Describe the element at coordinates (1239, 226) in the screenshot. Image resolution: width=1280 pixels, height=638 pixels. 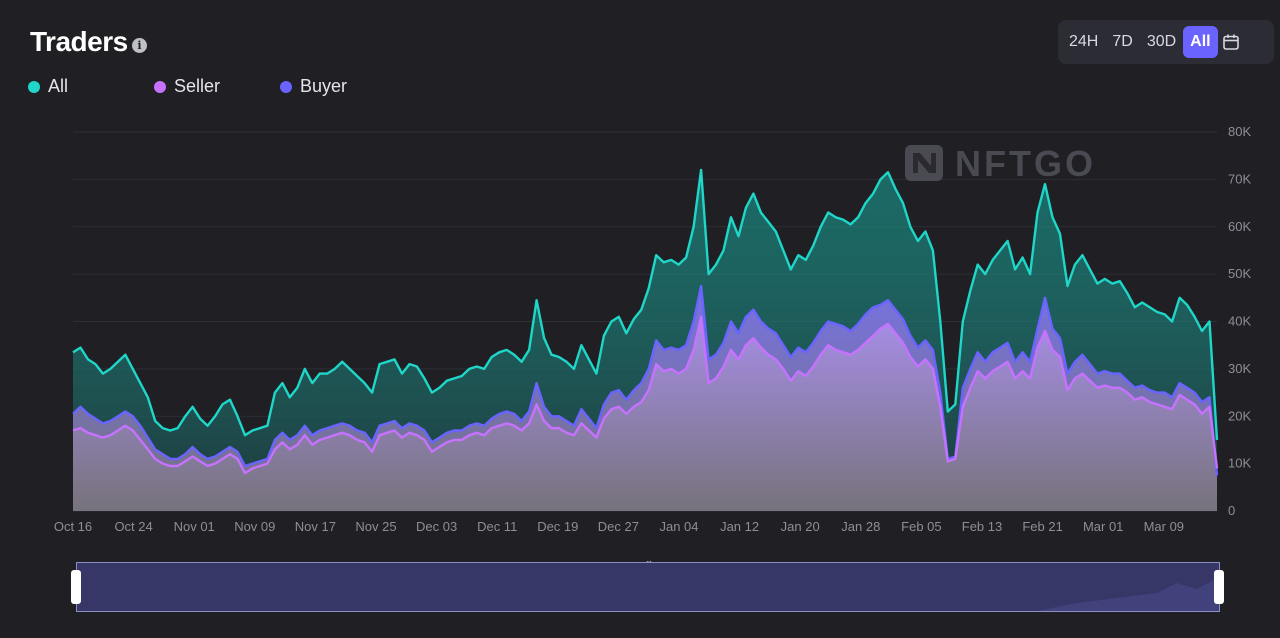
I see `y-tick-label: 60K` at that location.